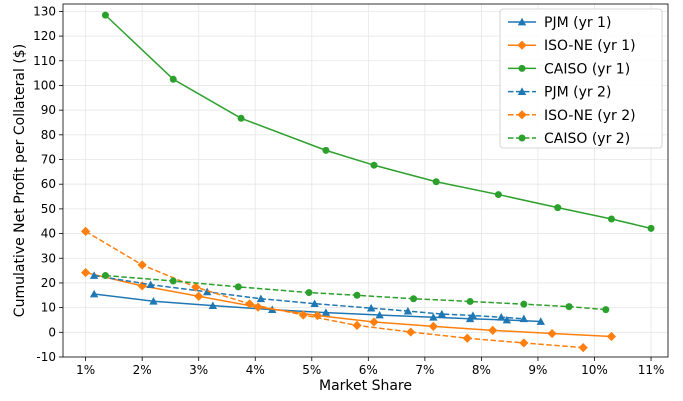 The height and width of the screenshot is (401, 683). I want to click on x-tick-label: 1%, so click(85, 370).